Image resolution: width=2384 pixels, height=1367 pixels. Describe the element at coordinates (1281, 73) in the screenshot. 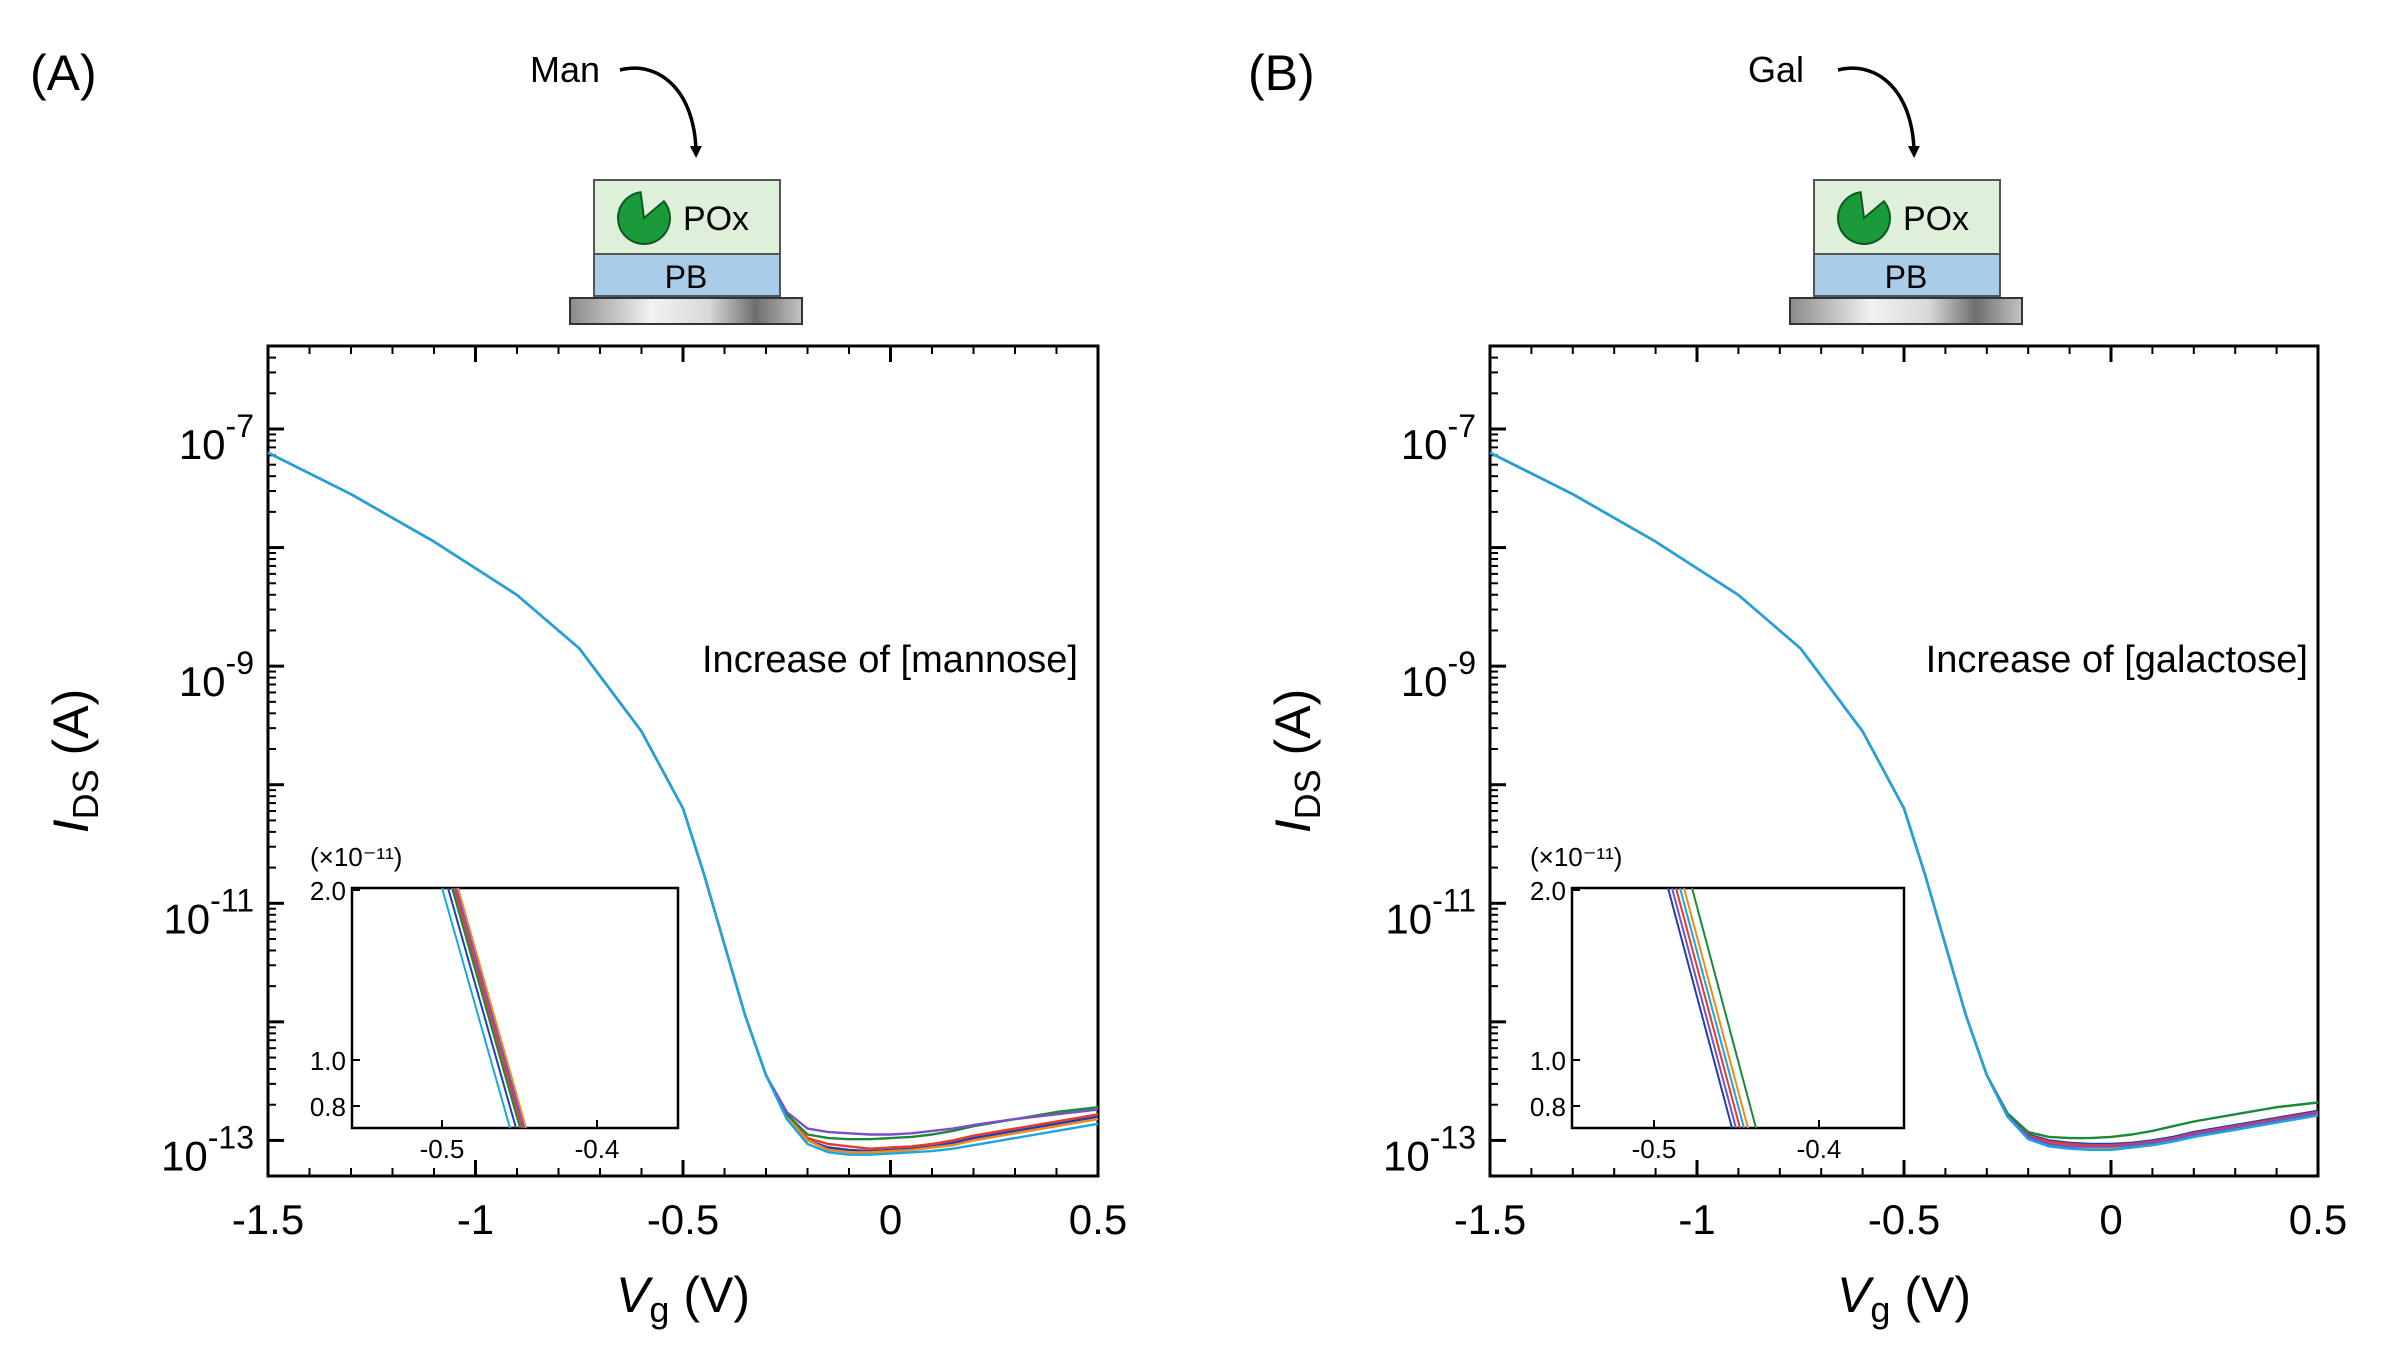

I see `panel-label: (B)` at that location.